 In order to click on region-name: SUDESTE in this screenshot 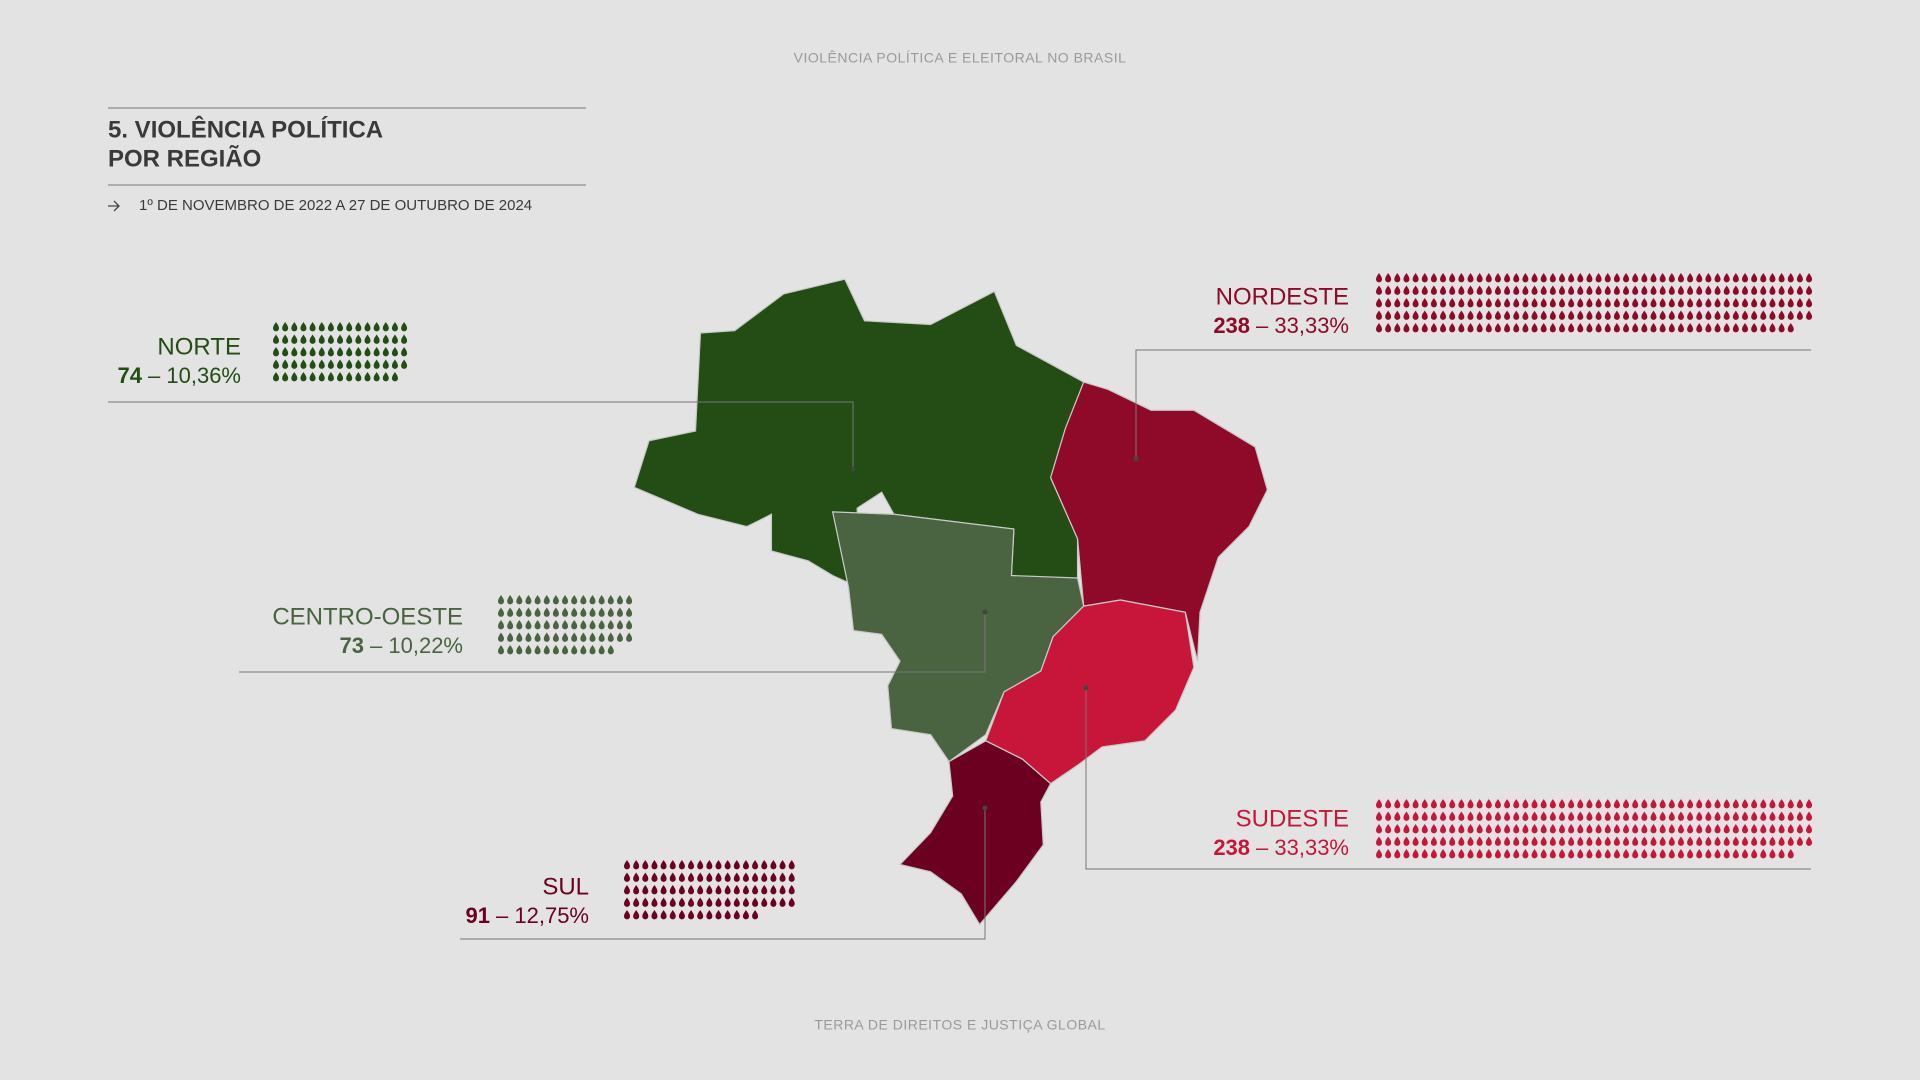, I will do `click(1292, 818)`.